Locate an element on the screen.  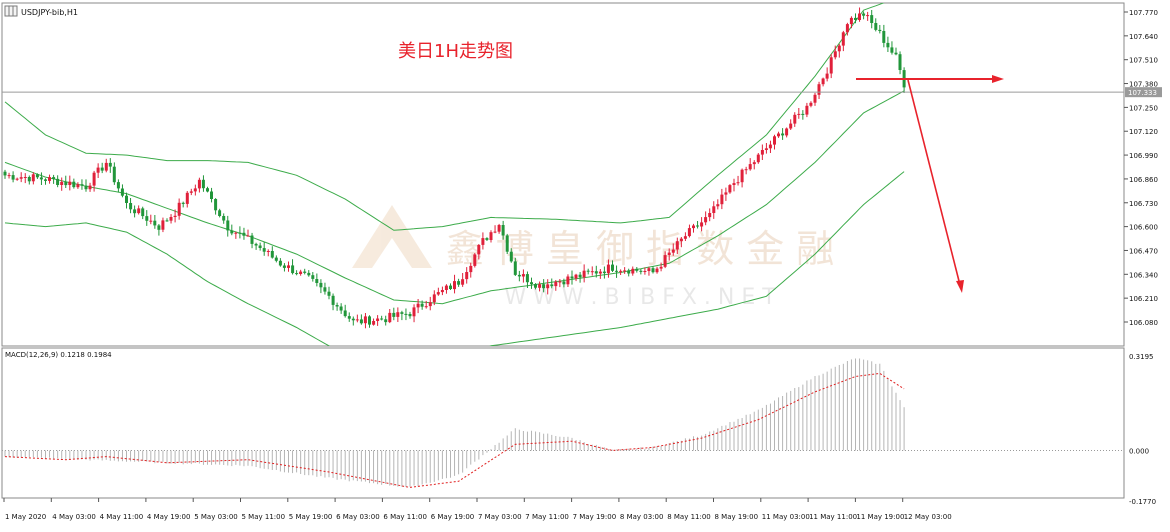
price-tick-label: 107.120 is located at coordinates (1143, 132).